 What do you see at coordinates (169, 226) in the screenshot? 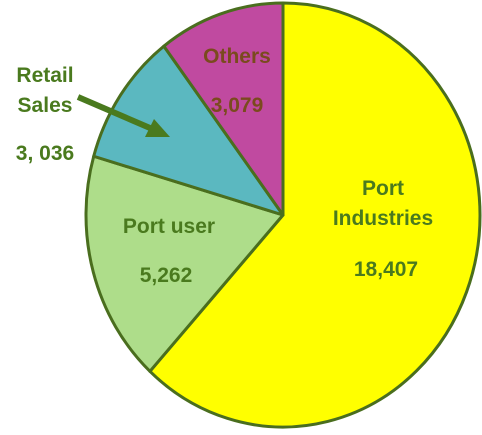
I see `pie-label-port-user-line-1: Port user` at bounding box center [169, 226].